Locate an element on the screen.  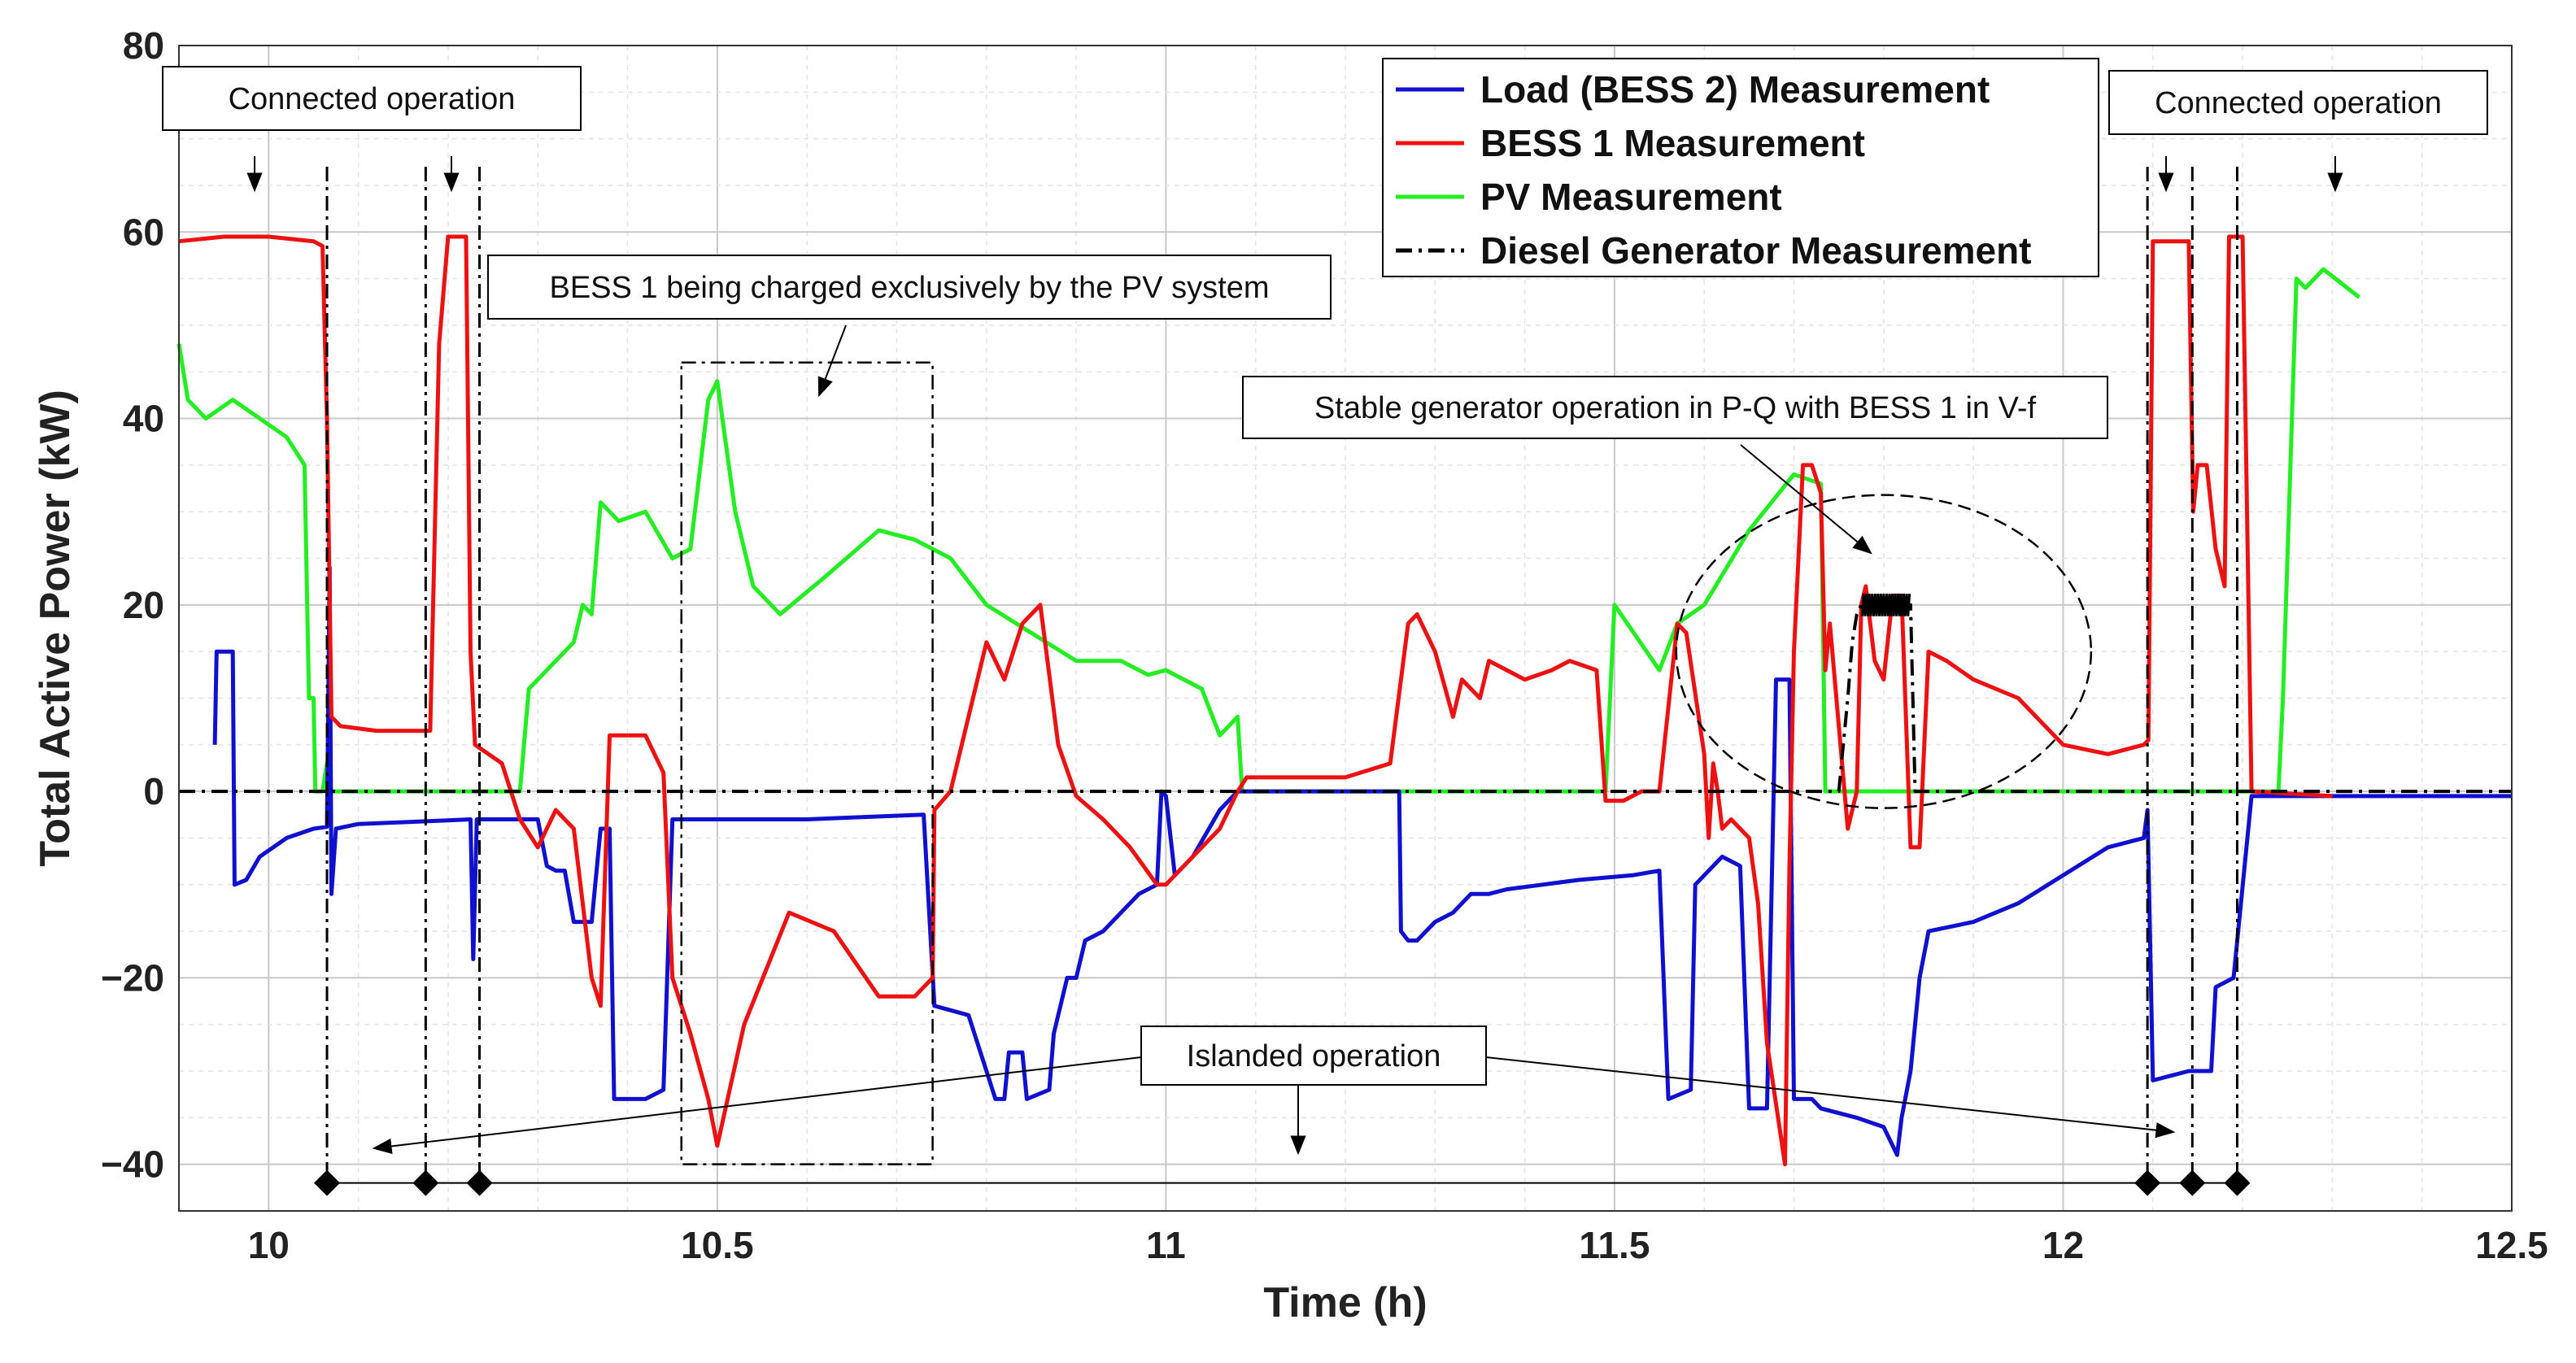
x-tick-label: 11 is located at coordinates (1166, 1245).